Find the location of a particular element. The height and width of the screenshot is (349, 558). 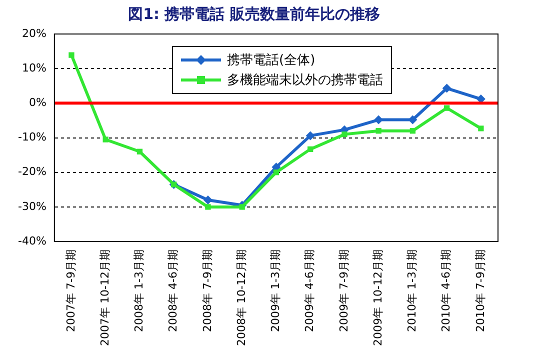

x-tick-label: 2010年 1-3月期 is located at coordinates (412, 291).